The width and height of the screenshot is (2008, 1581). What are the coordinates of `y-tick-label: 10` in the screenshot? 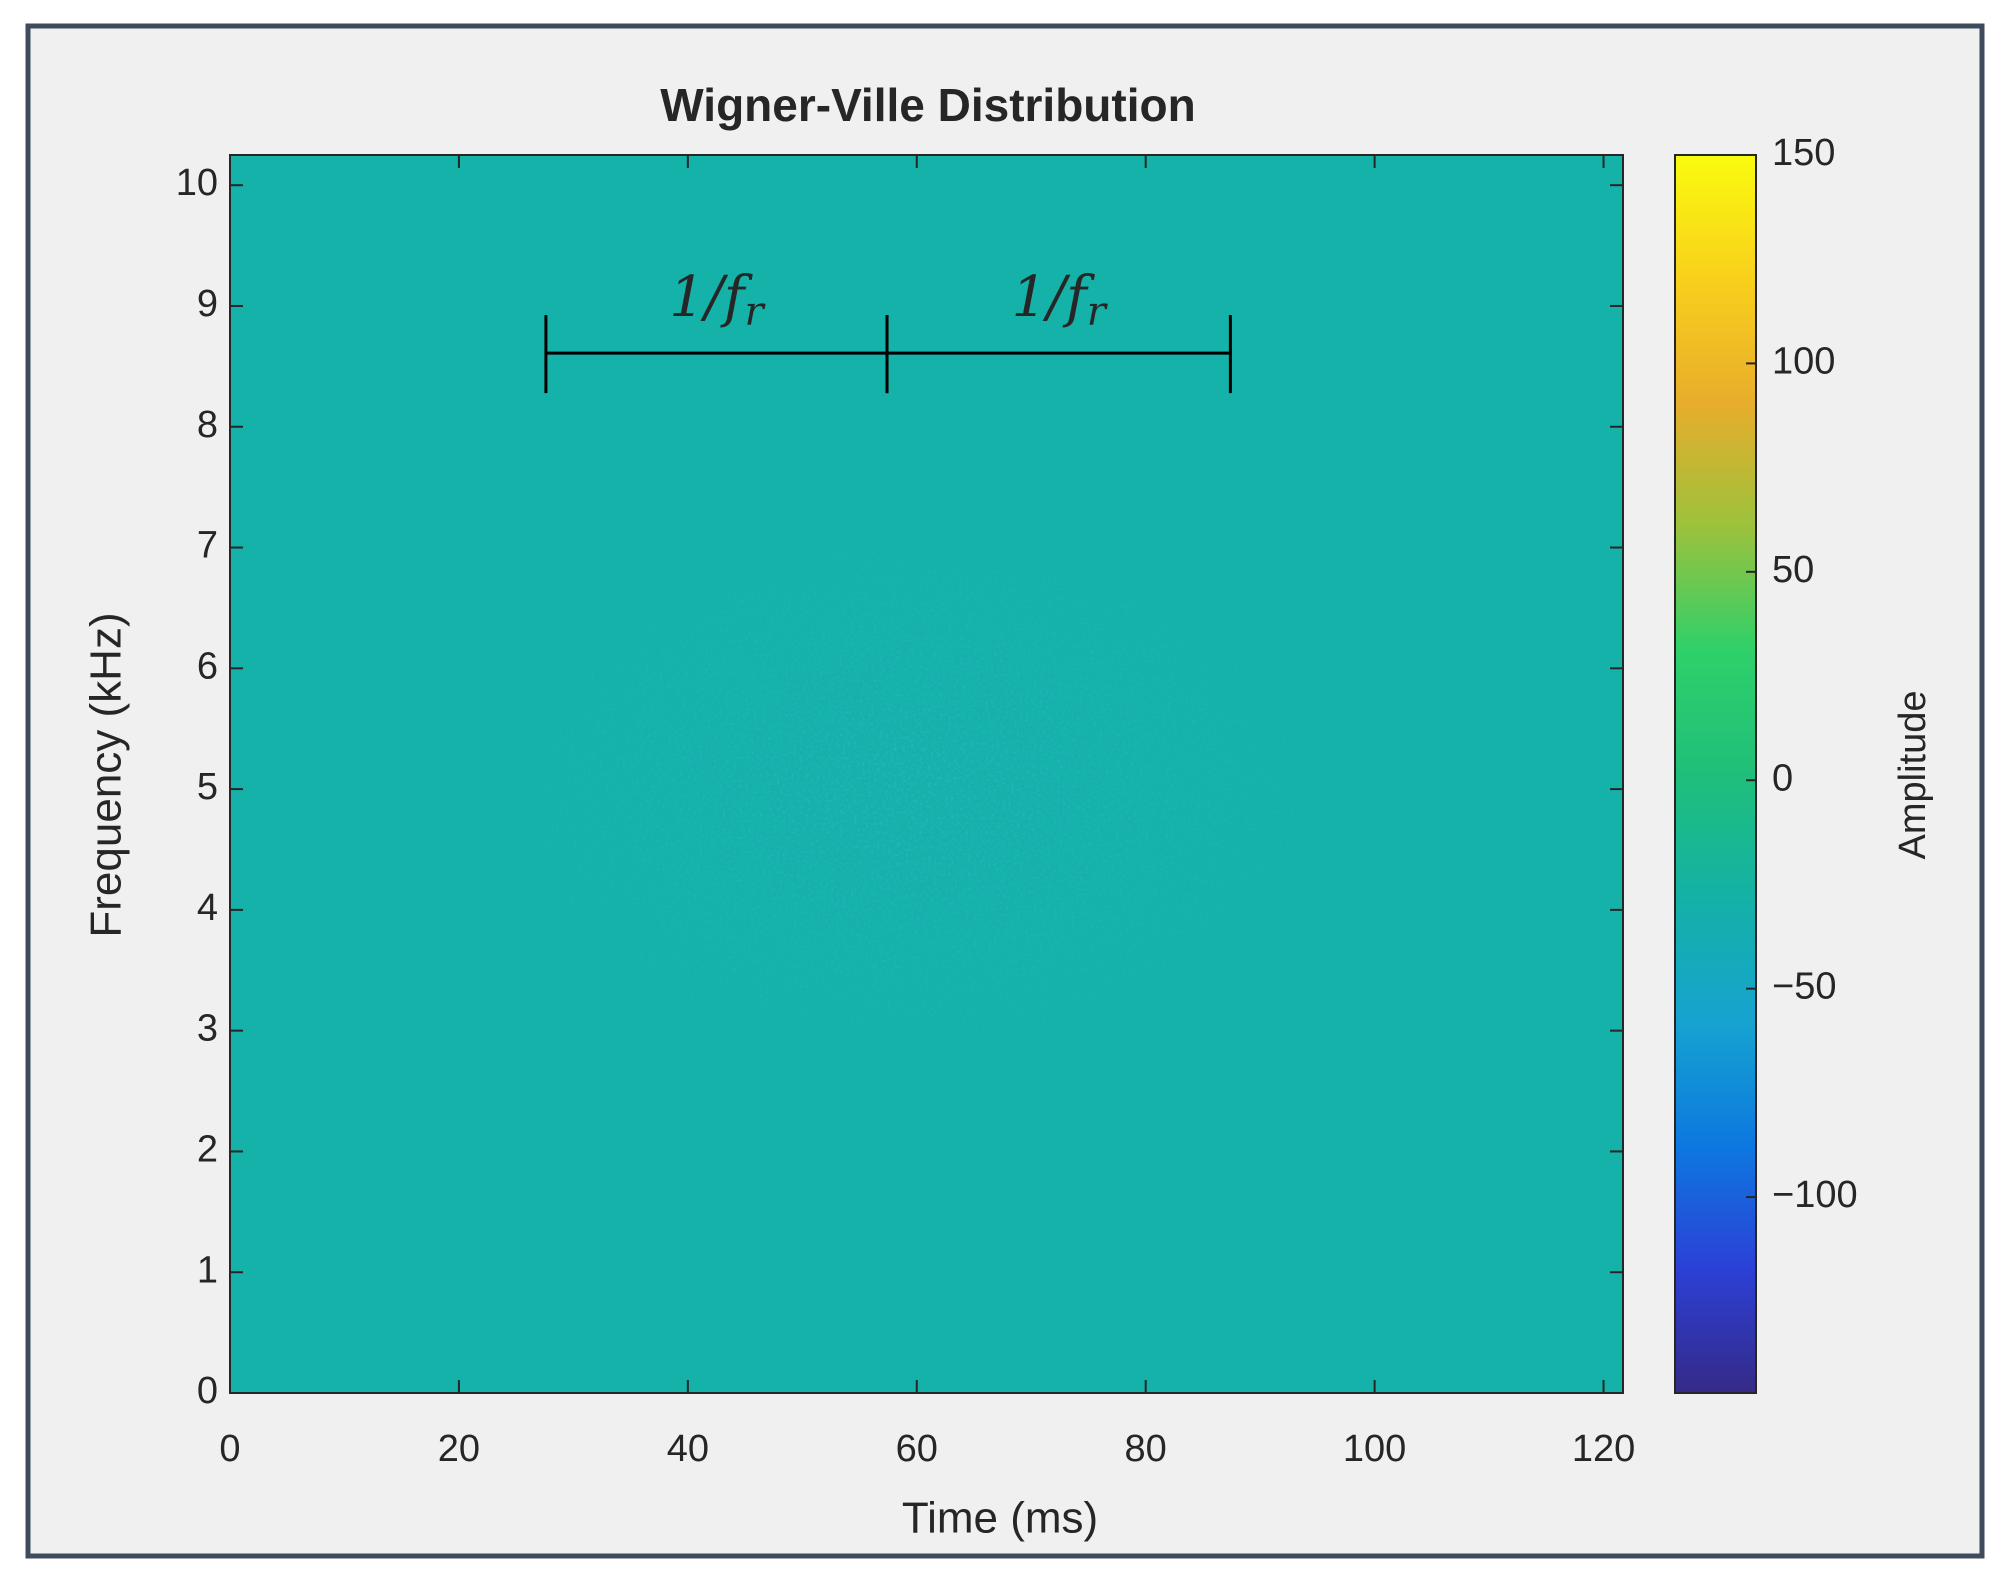 It's located at (197, 183).